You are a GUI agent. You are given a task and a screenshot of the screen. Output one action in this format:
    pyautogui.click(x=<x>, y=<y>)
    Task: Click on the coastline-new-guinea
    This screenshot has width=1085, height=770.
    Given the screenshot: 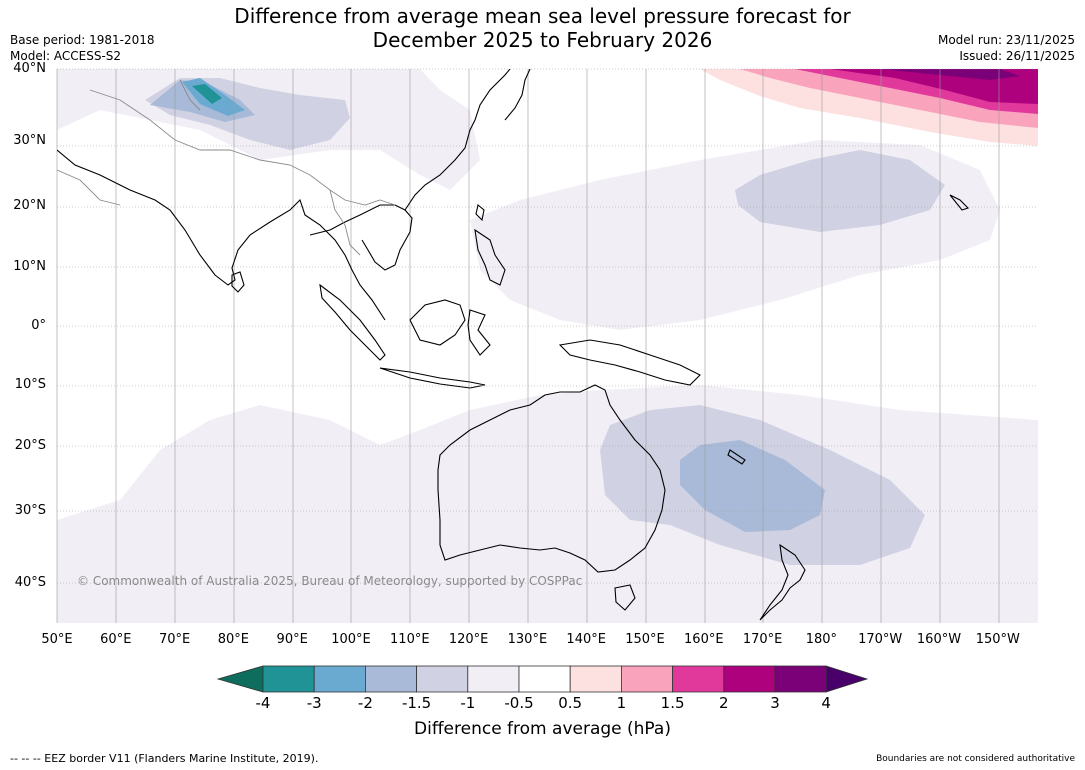 What is the action you would take?
    pyautogui.click(x=629, y=362)
    